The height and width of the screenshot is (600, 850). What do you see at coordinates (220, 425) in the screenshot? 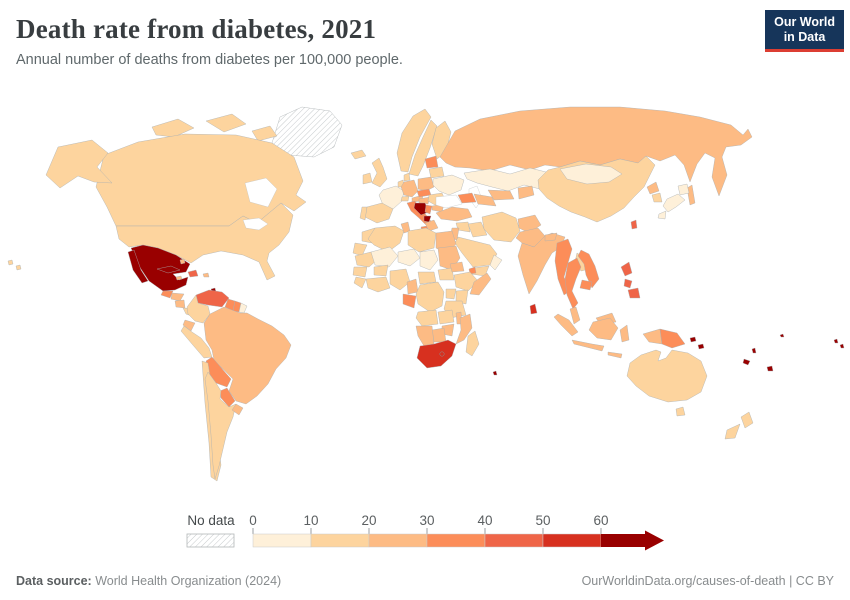
I see `country-argentina` at bounding box center [220, 425].